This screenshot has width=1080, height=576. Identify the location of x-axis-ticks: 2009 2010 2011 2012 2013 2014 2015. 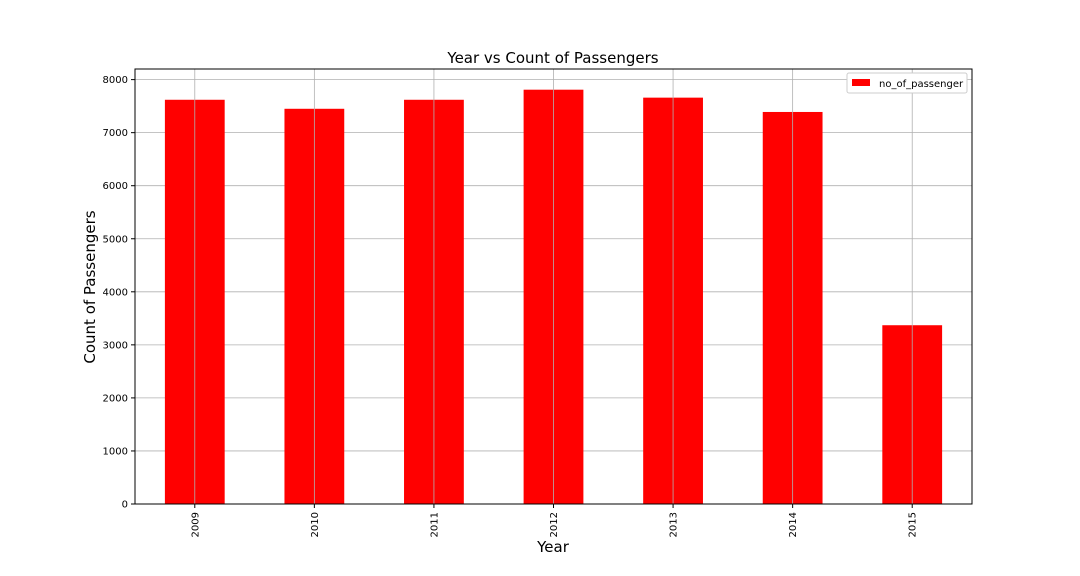
(554, 520).